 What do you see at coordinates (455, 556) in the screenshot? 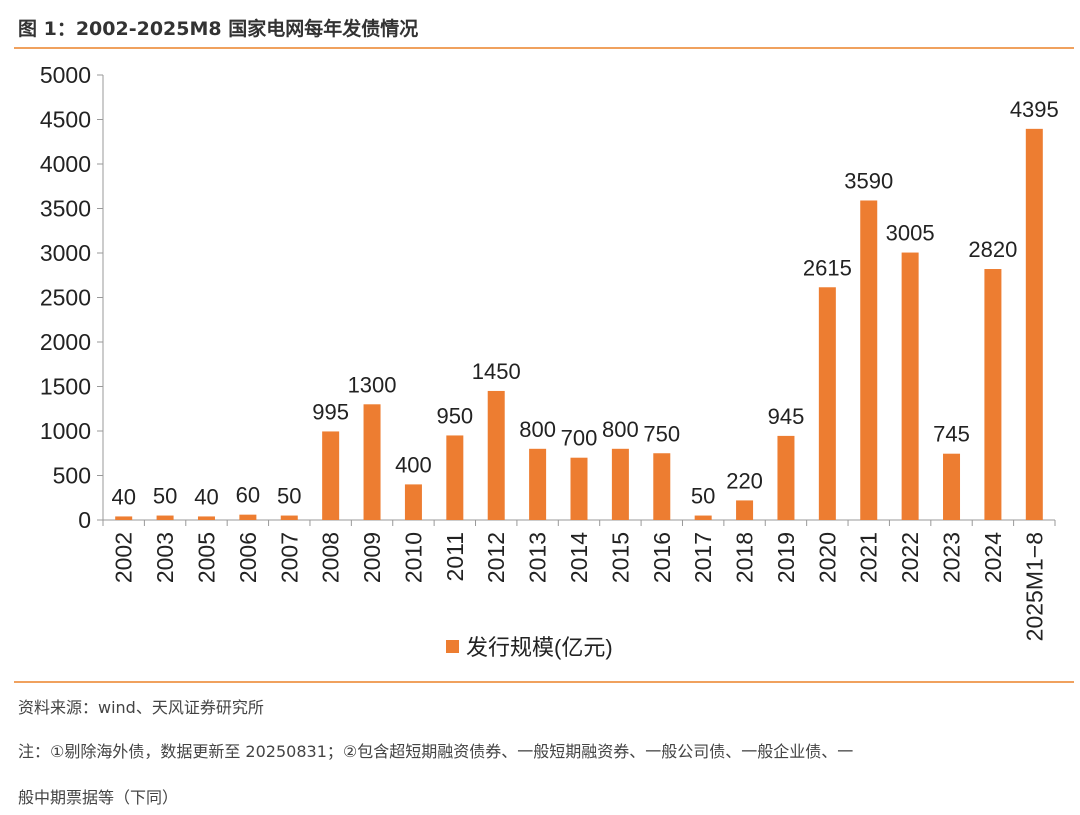
I see `x-tick-label: 2011` at bounding box center [455, 556].